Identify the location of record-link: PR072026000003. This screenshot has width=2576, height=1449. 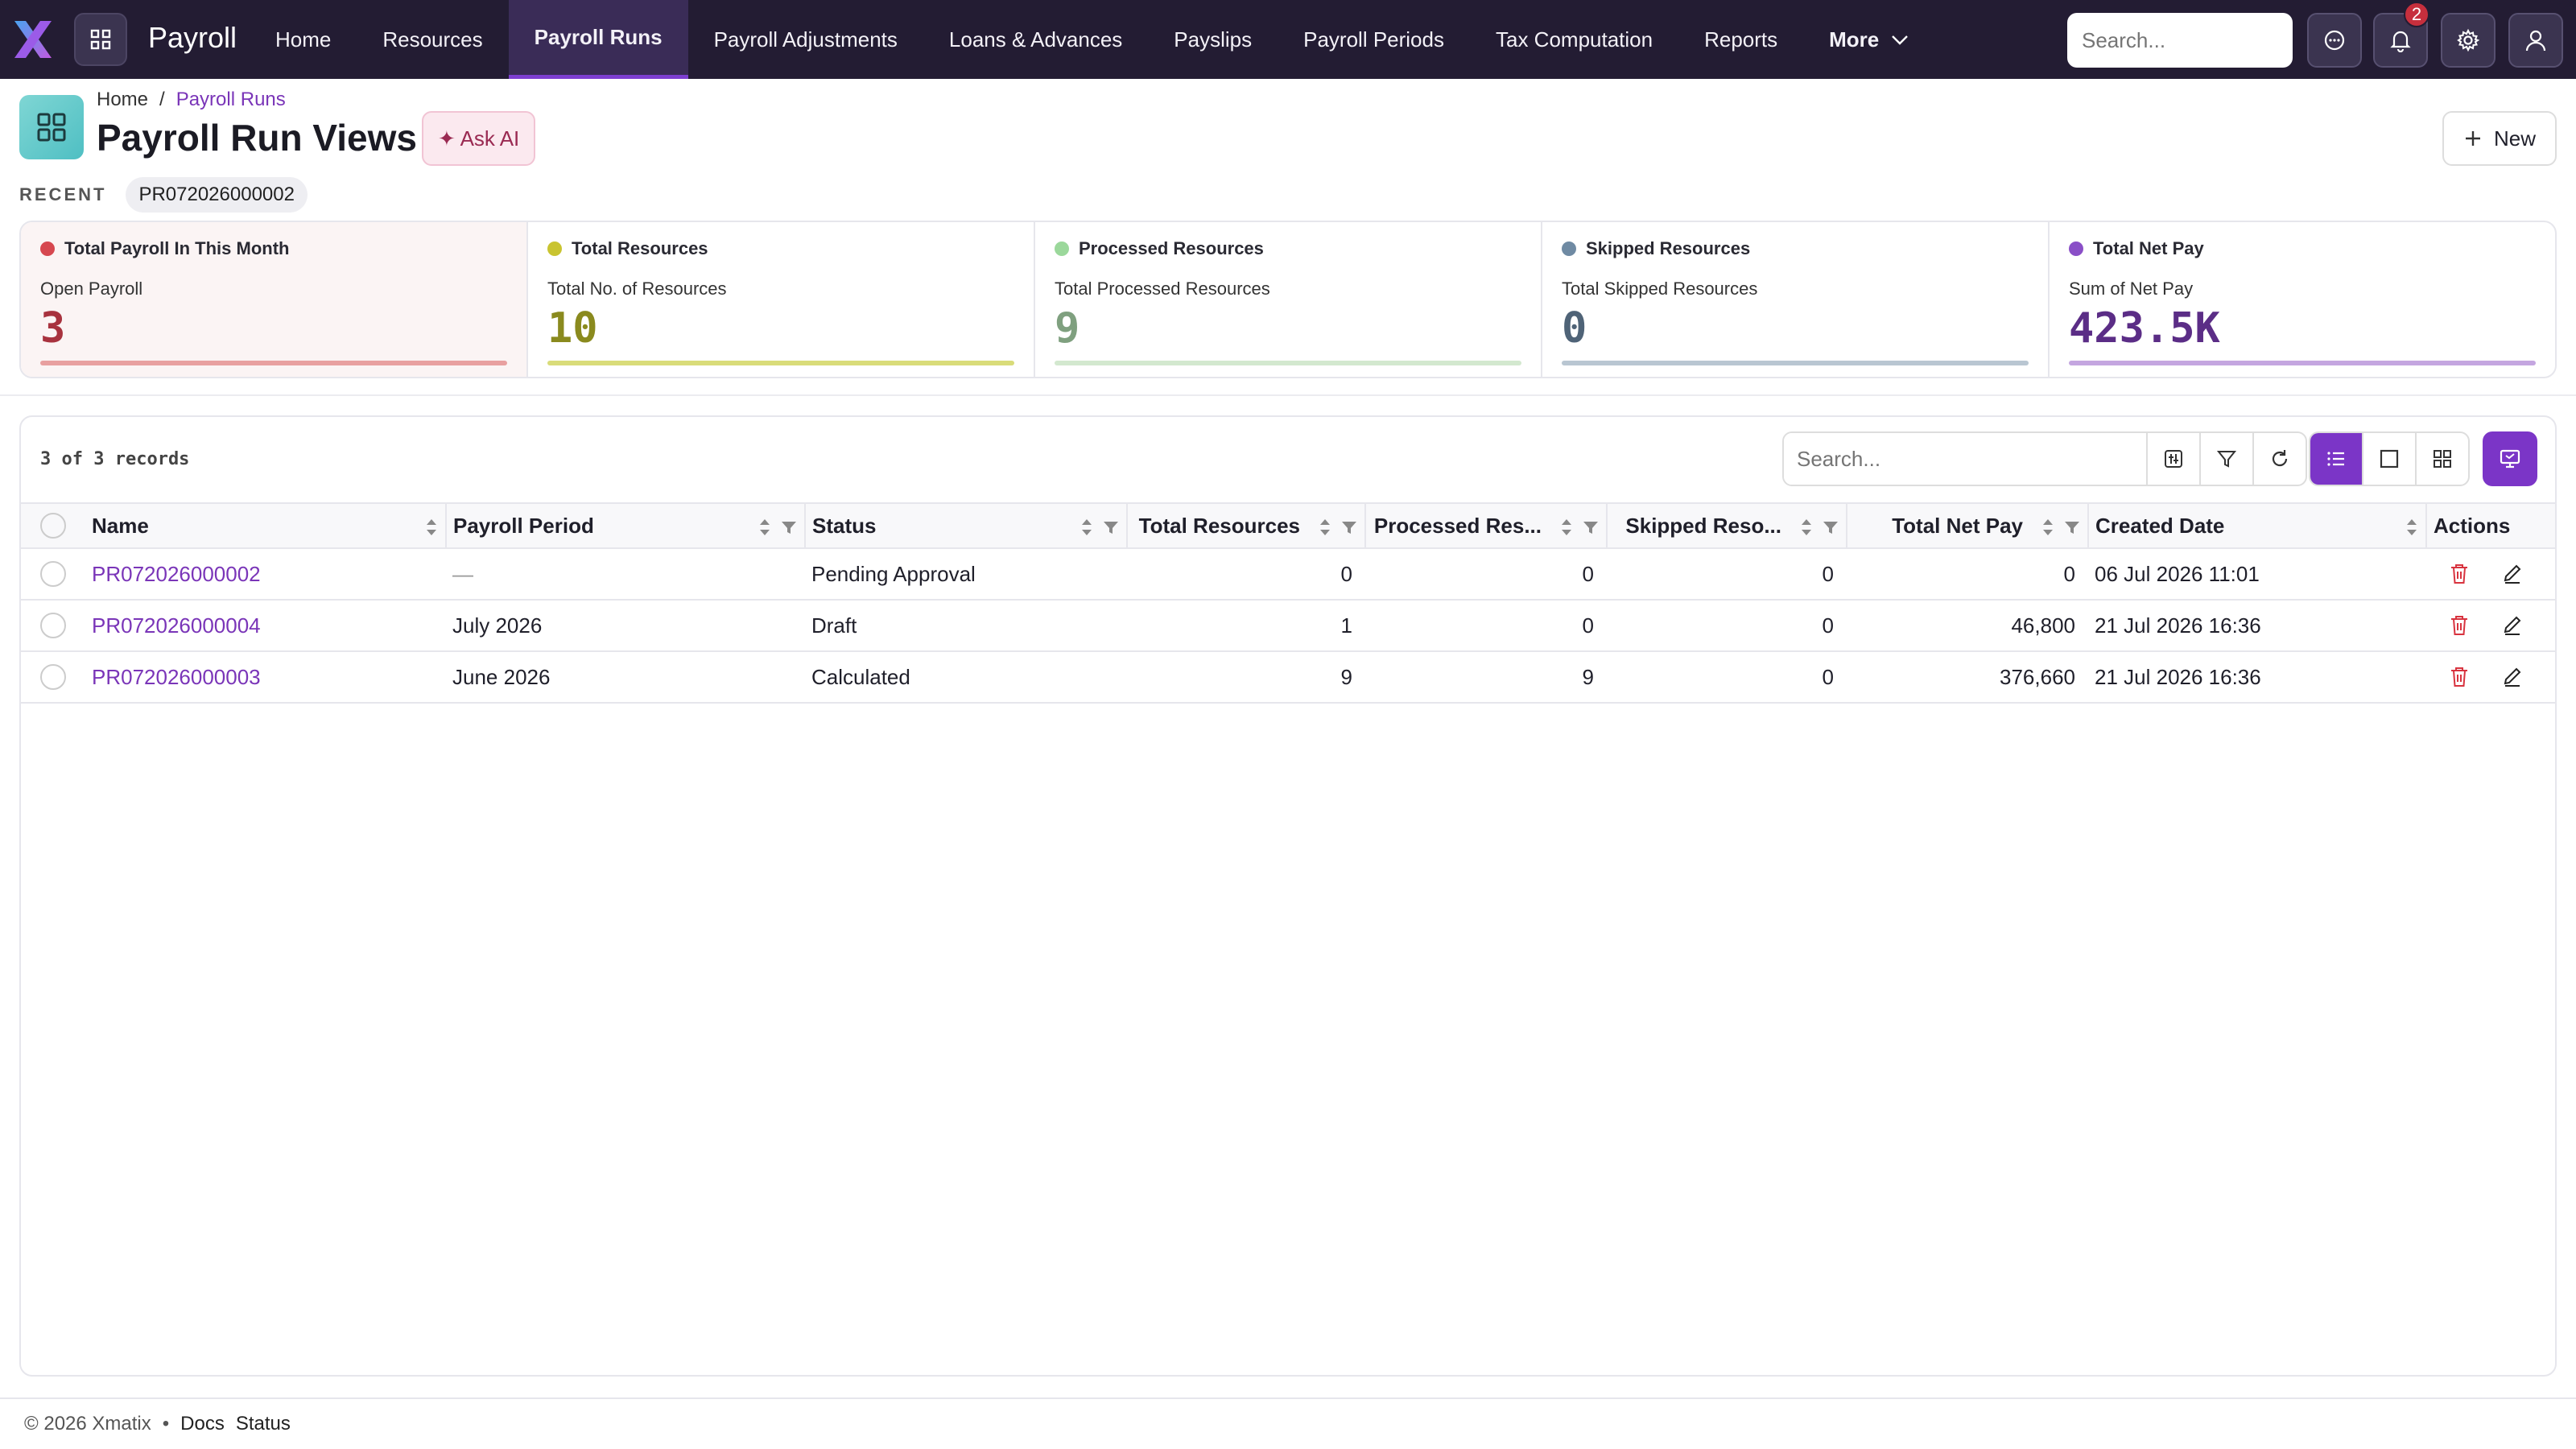
(176, 676).